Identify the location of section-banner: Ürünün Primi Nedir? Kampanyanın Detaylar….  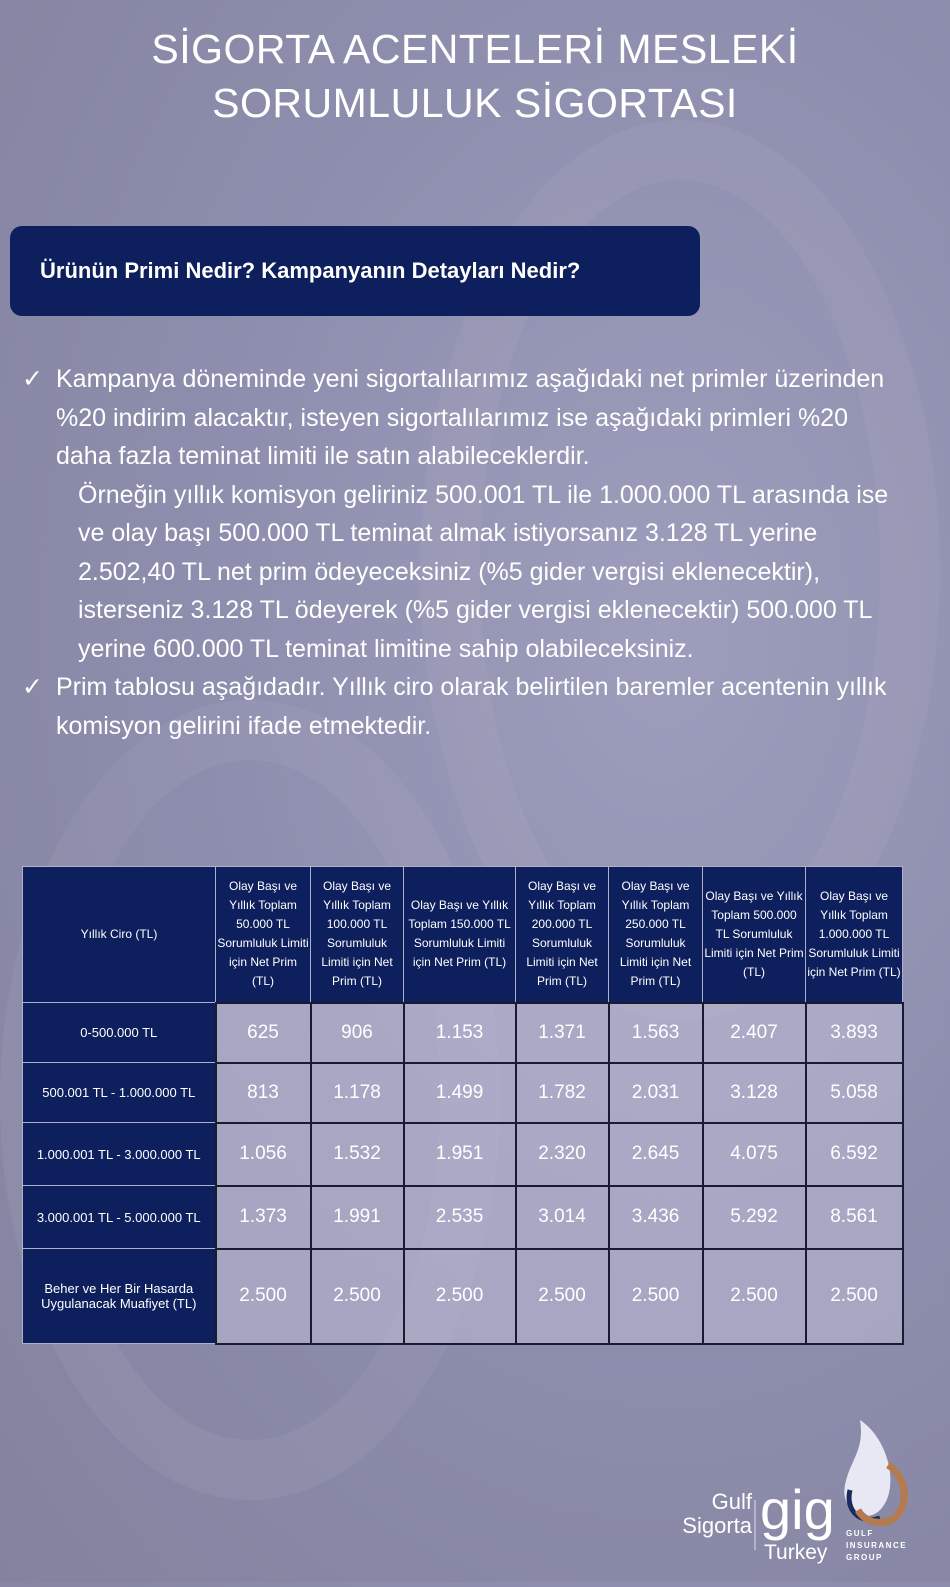
(355, 271).